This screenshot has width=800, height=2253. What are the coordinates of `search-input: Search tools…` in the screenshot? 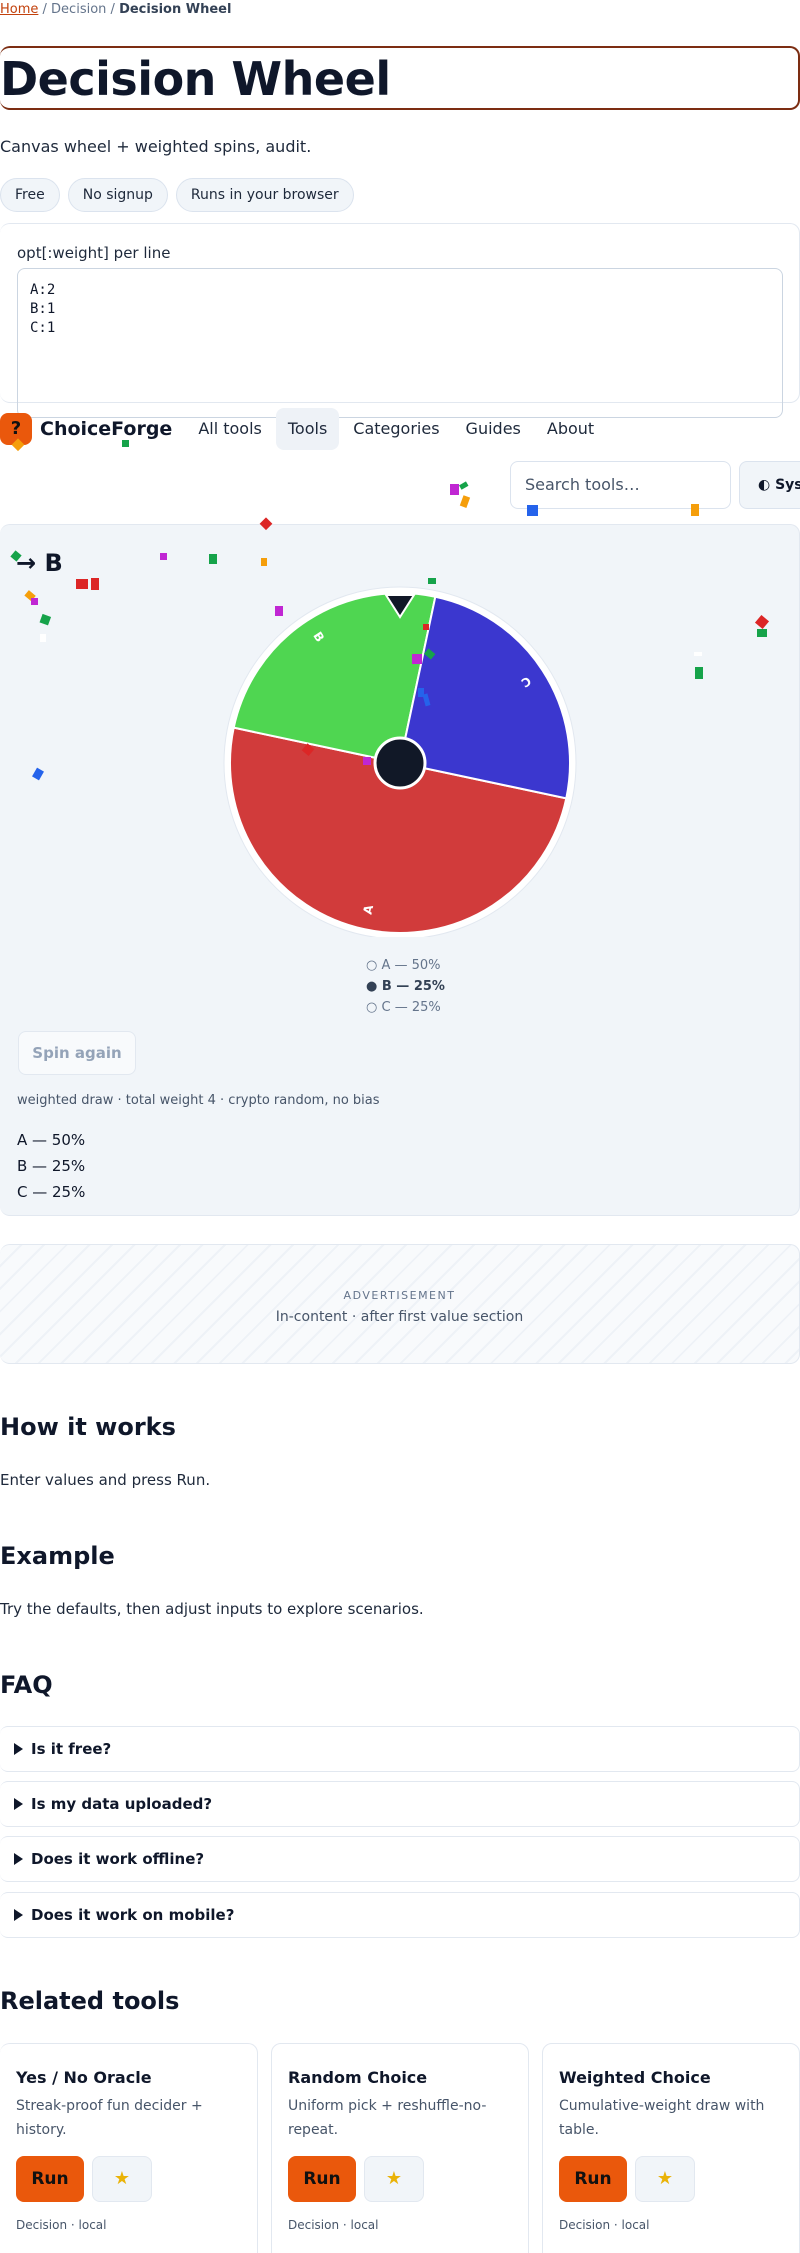 It's located at (620, 485).